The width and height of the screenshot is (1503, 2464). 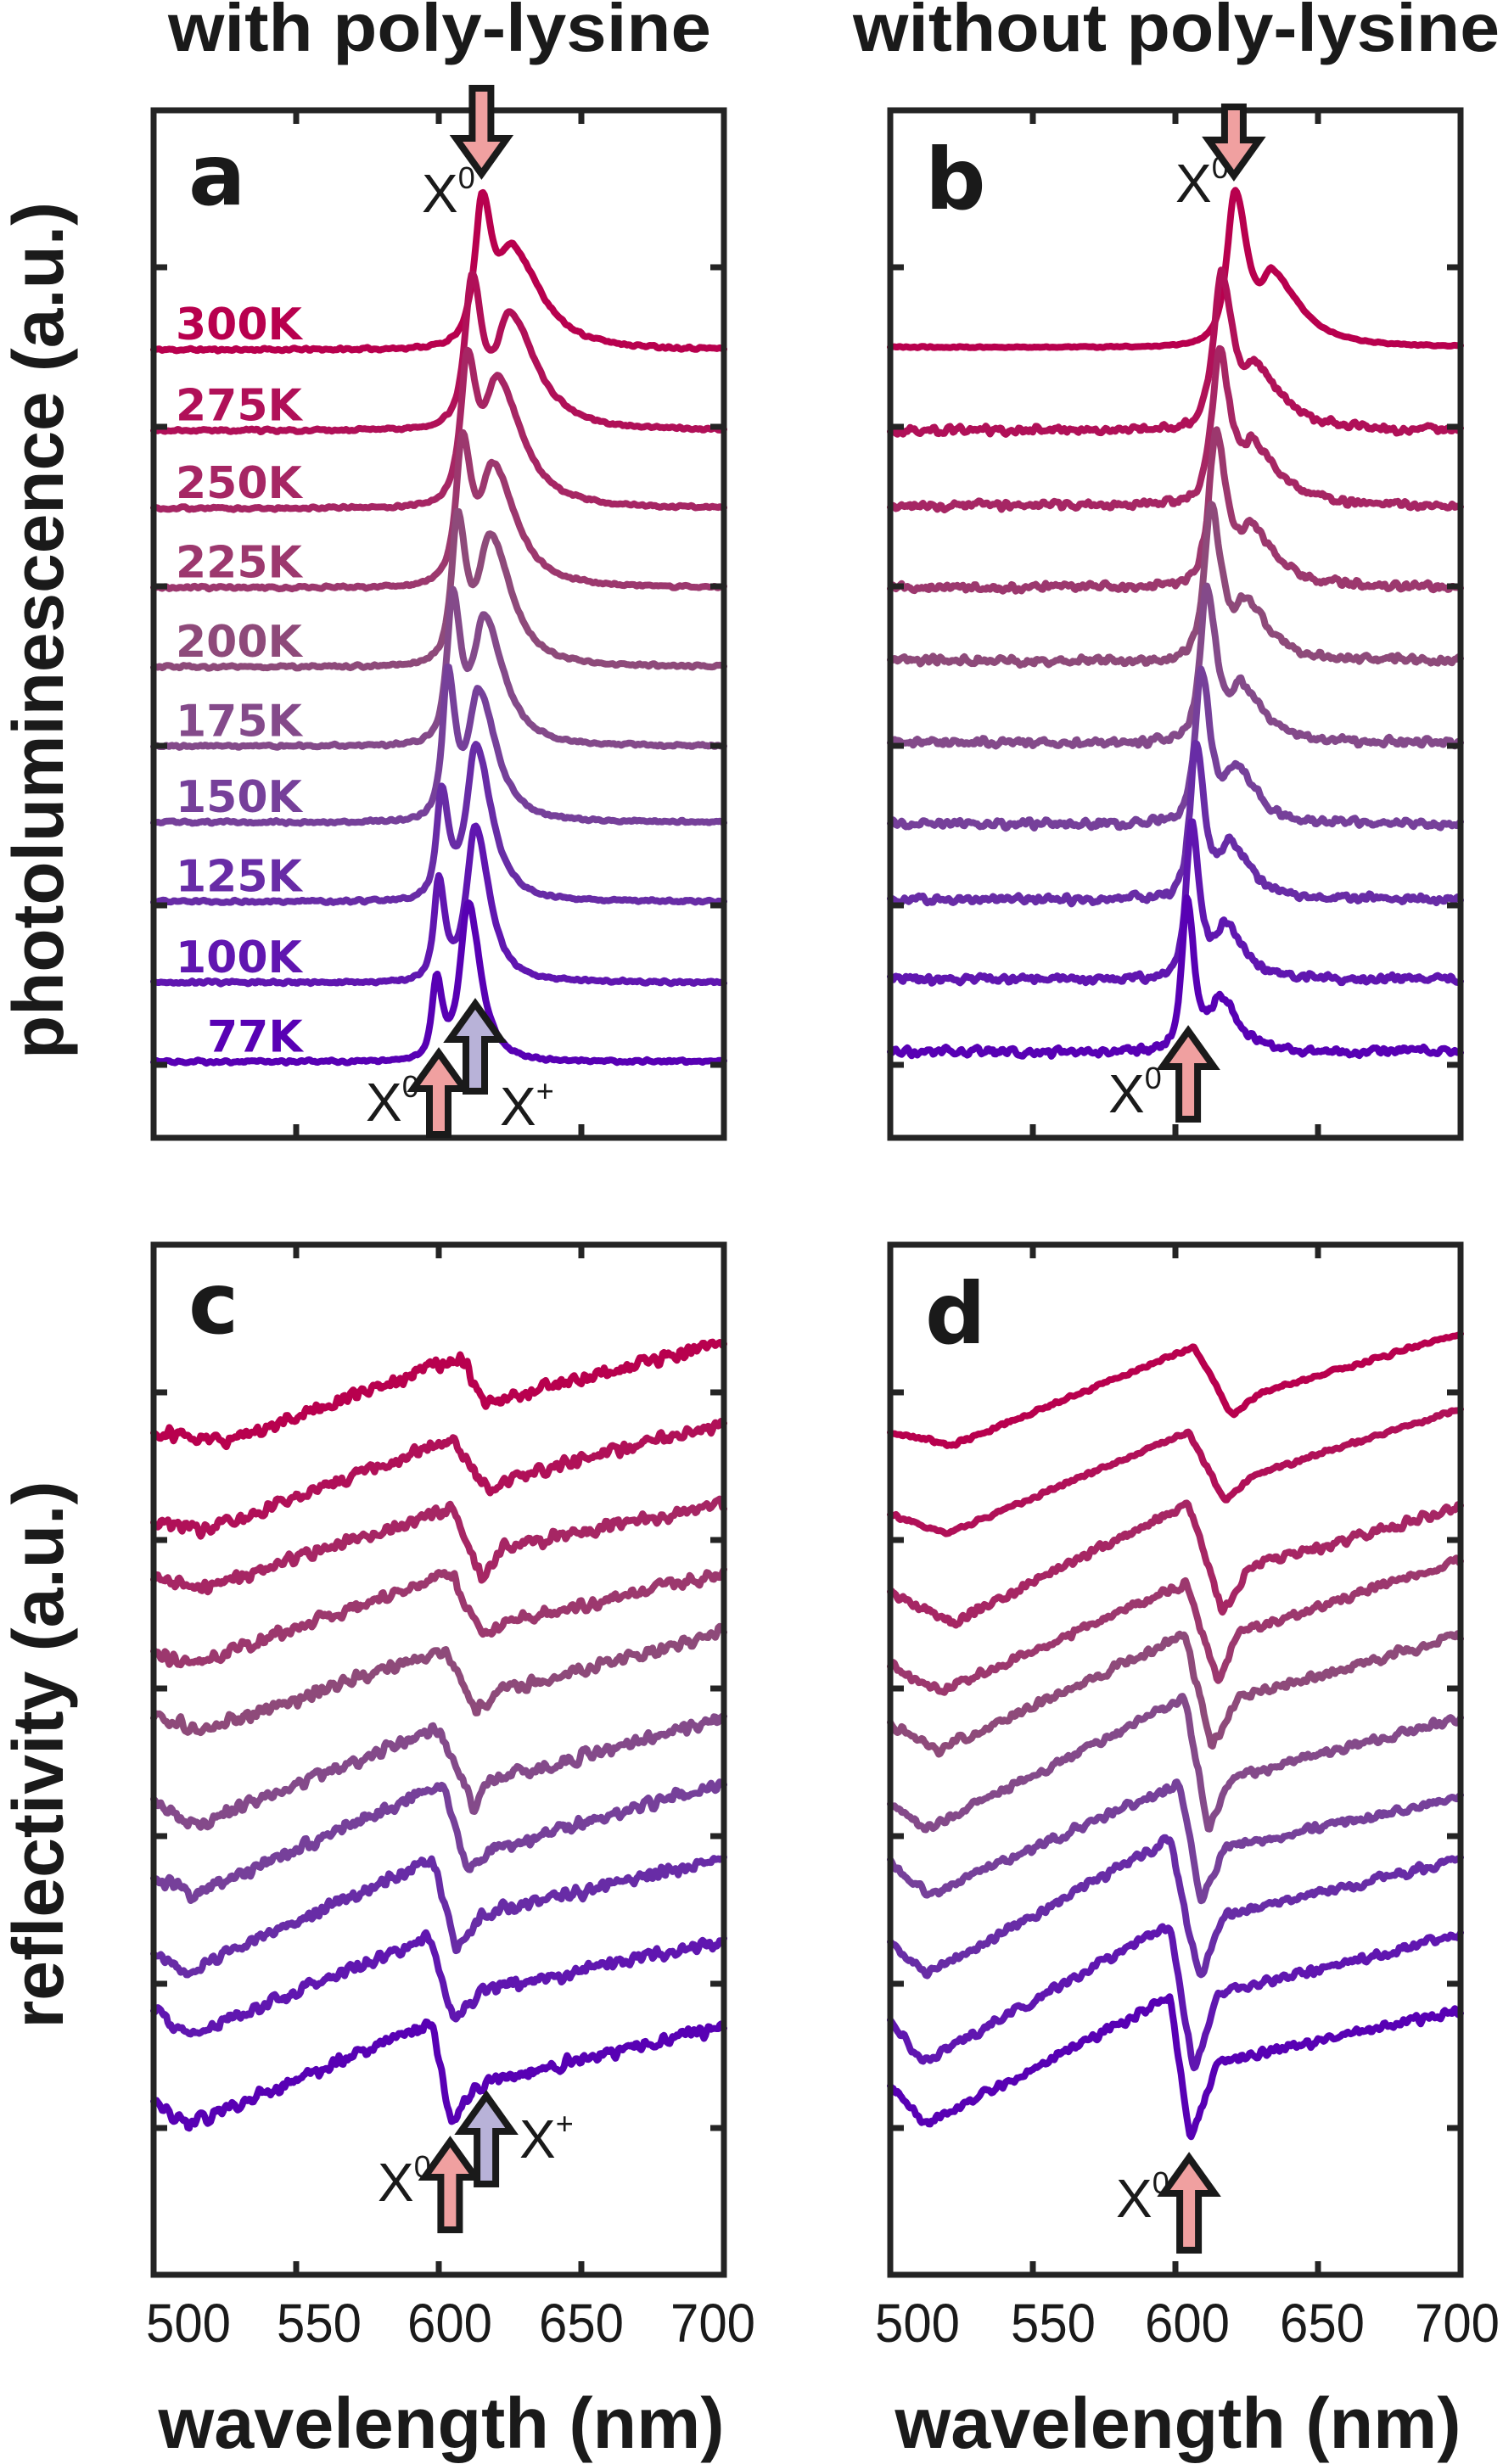 I want to click on x-tick-label: 550, so click(x=1053, y=2323).